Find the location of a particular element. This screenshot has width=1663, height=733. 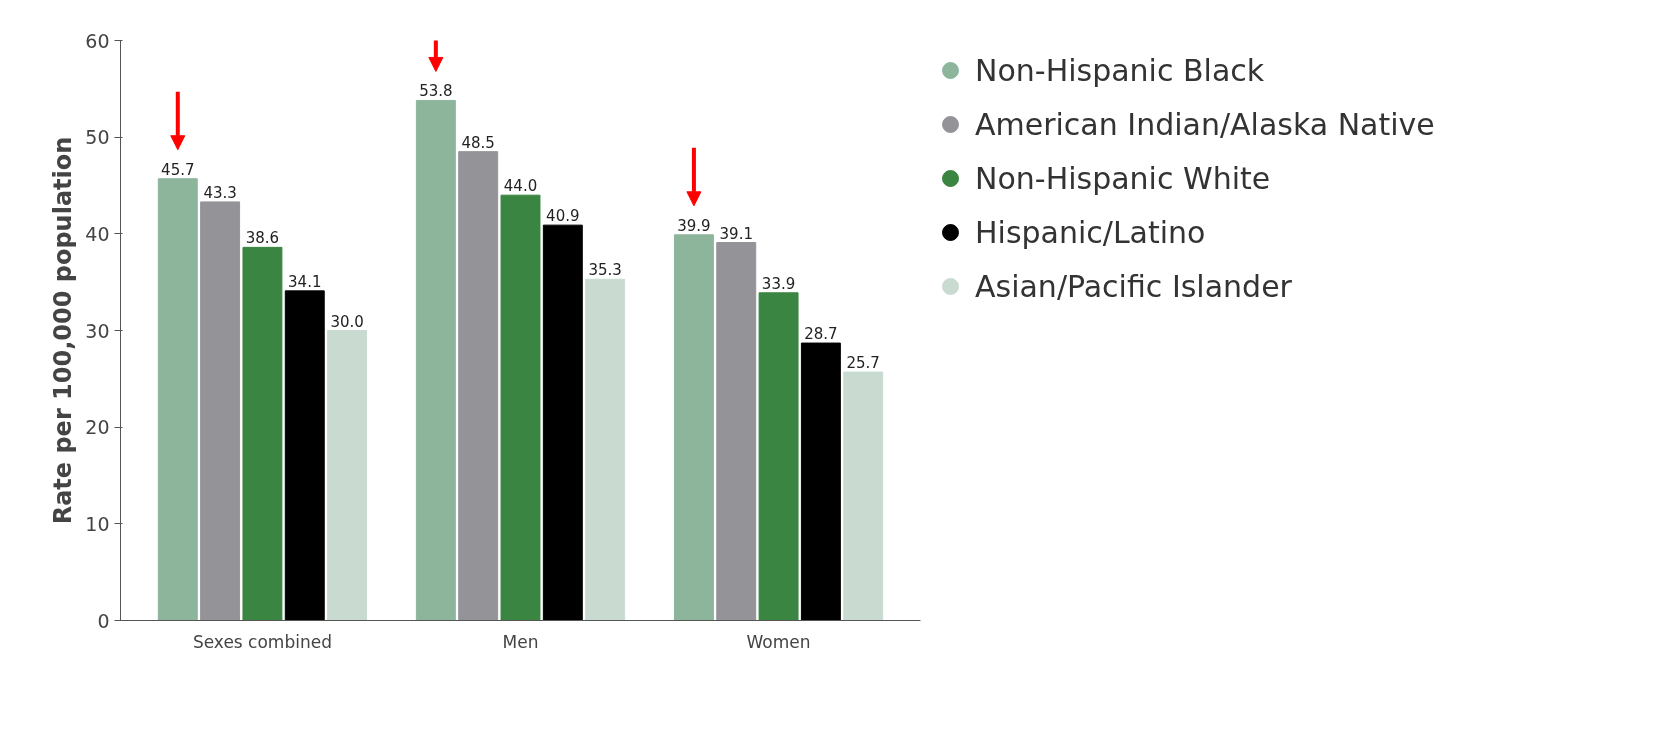

y-tick-label: 40 is located at coordinates (97, 233).